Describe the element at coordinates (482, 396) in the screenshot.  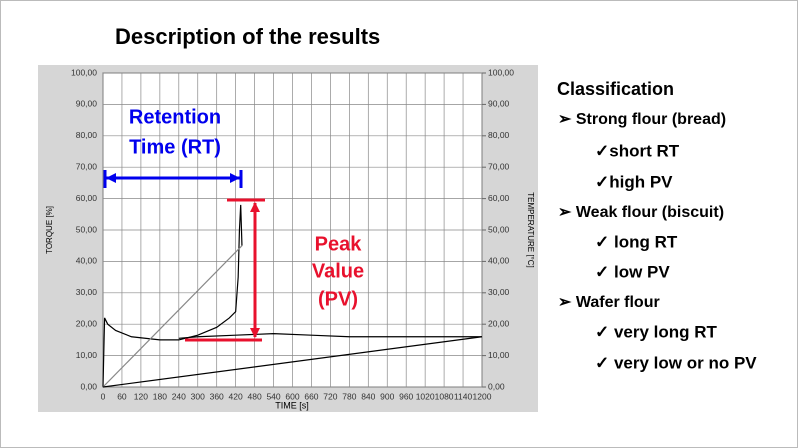
I see `x-tick-label: 1200` at that location.